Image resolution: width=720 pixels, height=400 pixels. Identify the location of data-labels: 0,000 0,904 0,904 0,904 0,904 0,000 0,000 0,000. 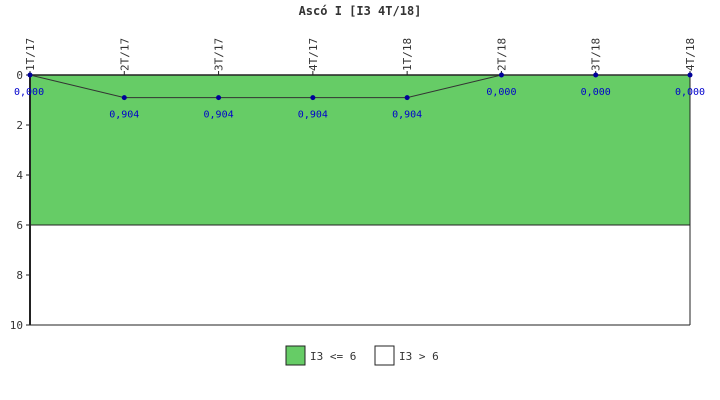
(359, 104).